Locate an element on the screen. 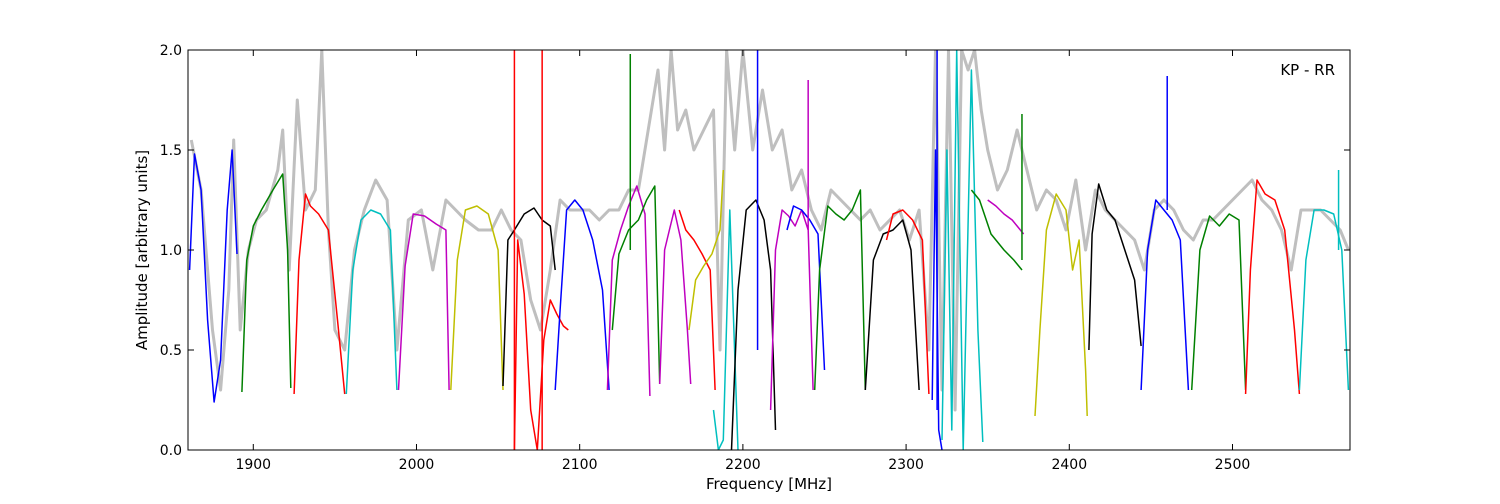 The width and height of the screenshot is (1500, 504). y-axis-label: Amplitude [arbitrary units] is located at coordinates (142, 250).